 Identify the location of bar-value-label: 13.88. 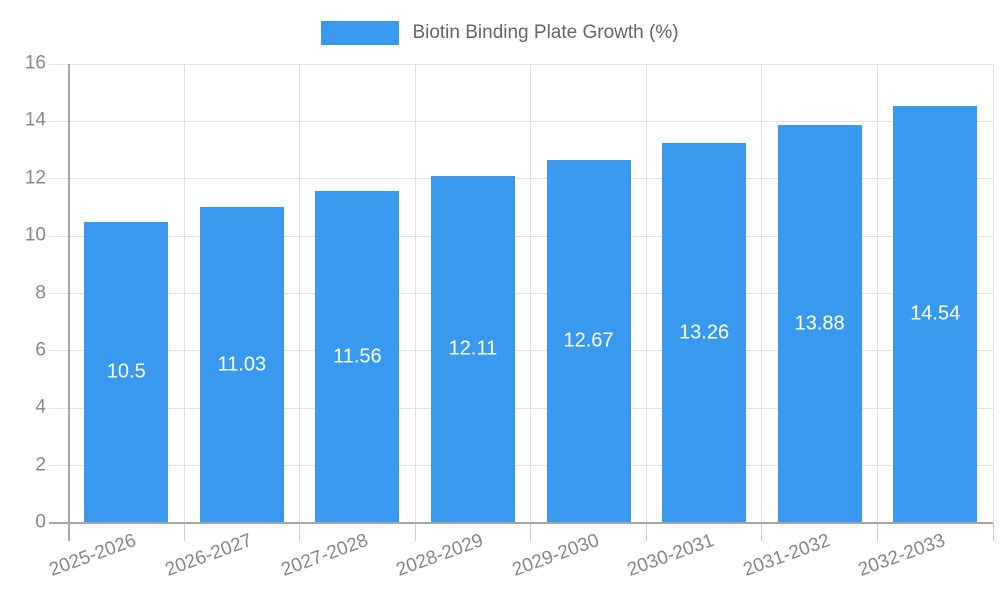
(819, 323).